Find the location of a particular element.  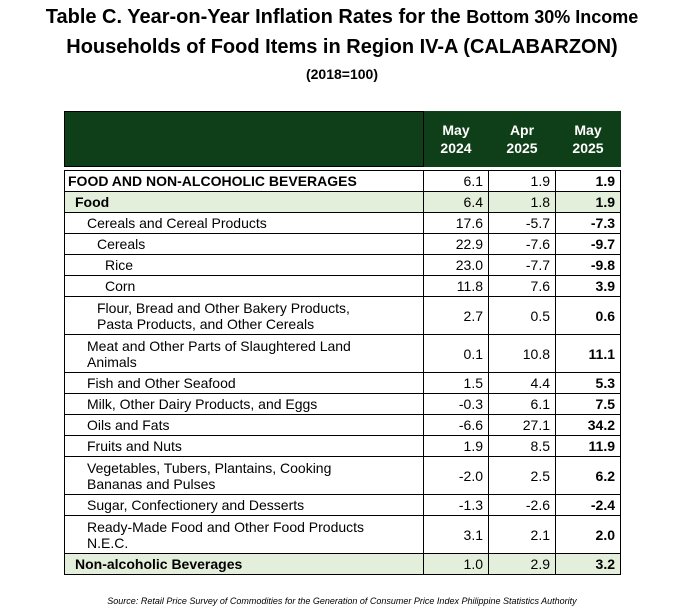

table-header-row: May 2024 Apr 2025 May 2025 is located at coordinates (342, 139).